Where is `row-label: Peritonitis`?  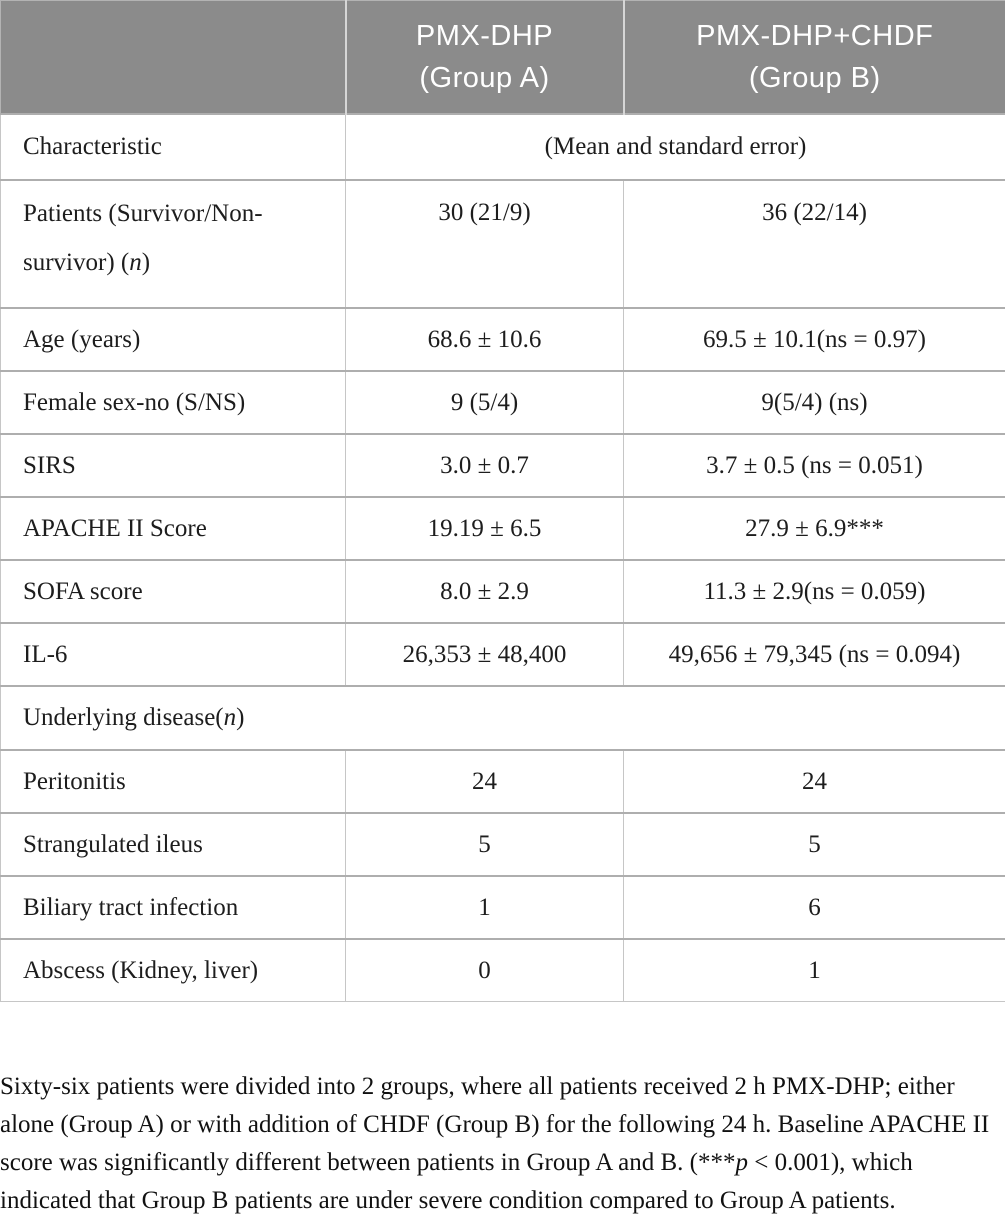
row-label: Peritonitis is located at coordinates (173, 781).